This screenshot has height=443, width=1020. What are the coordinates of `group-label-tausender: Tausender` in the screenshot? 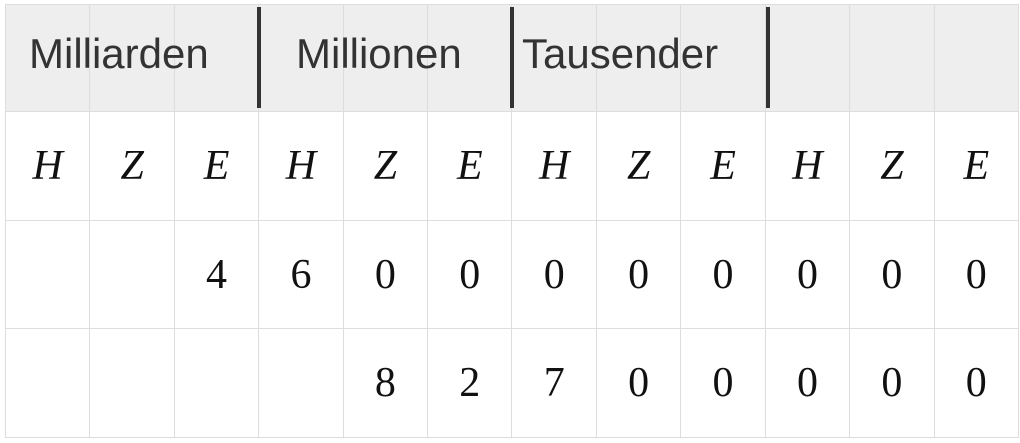 It's located at (620, 53).